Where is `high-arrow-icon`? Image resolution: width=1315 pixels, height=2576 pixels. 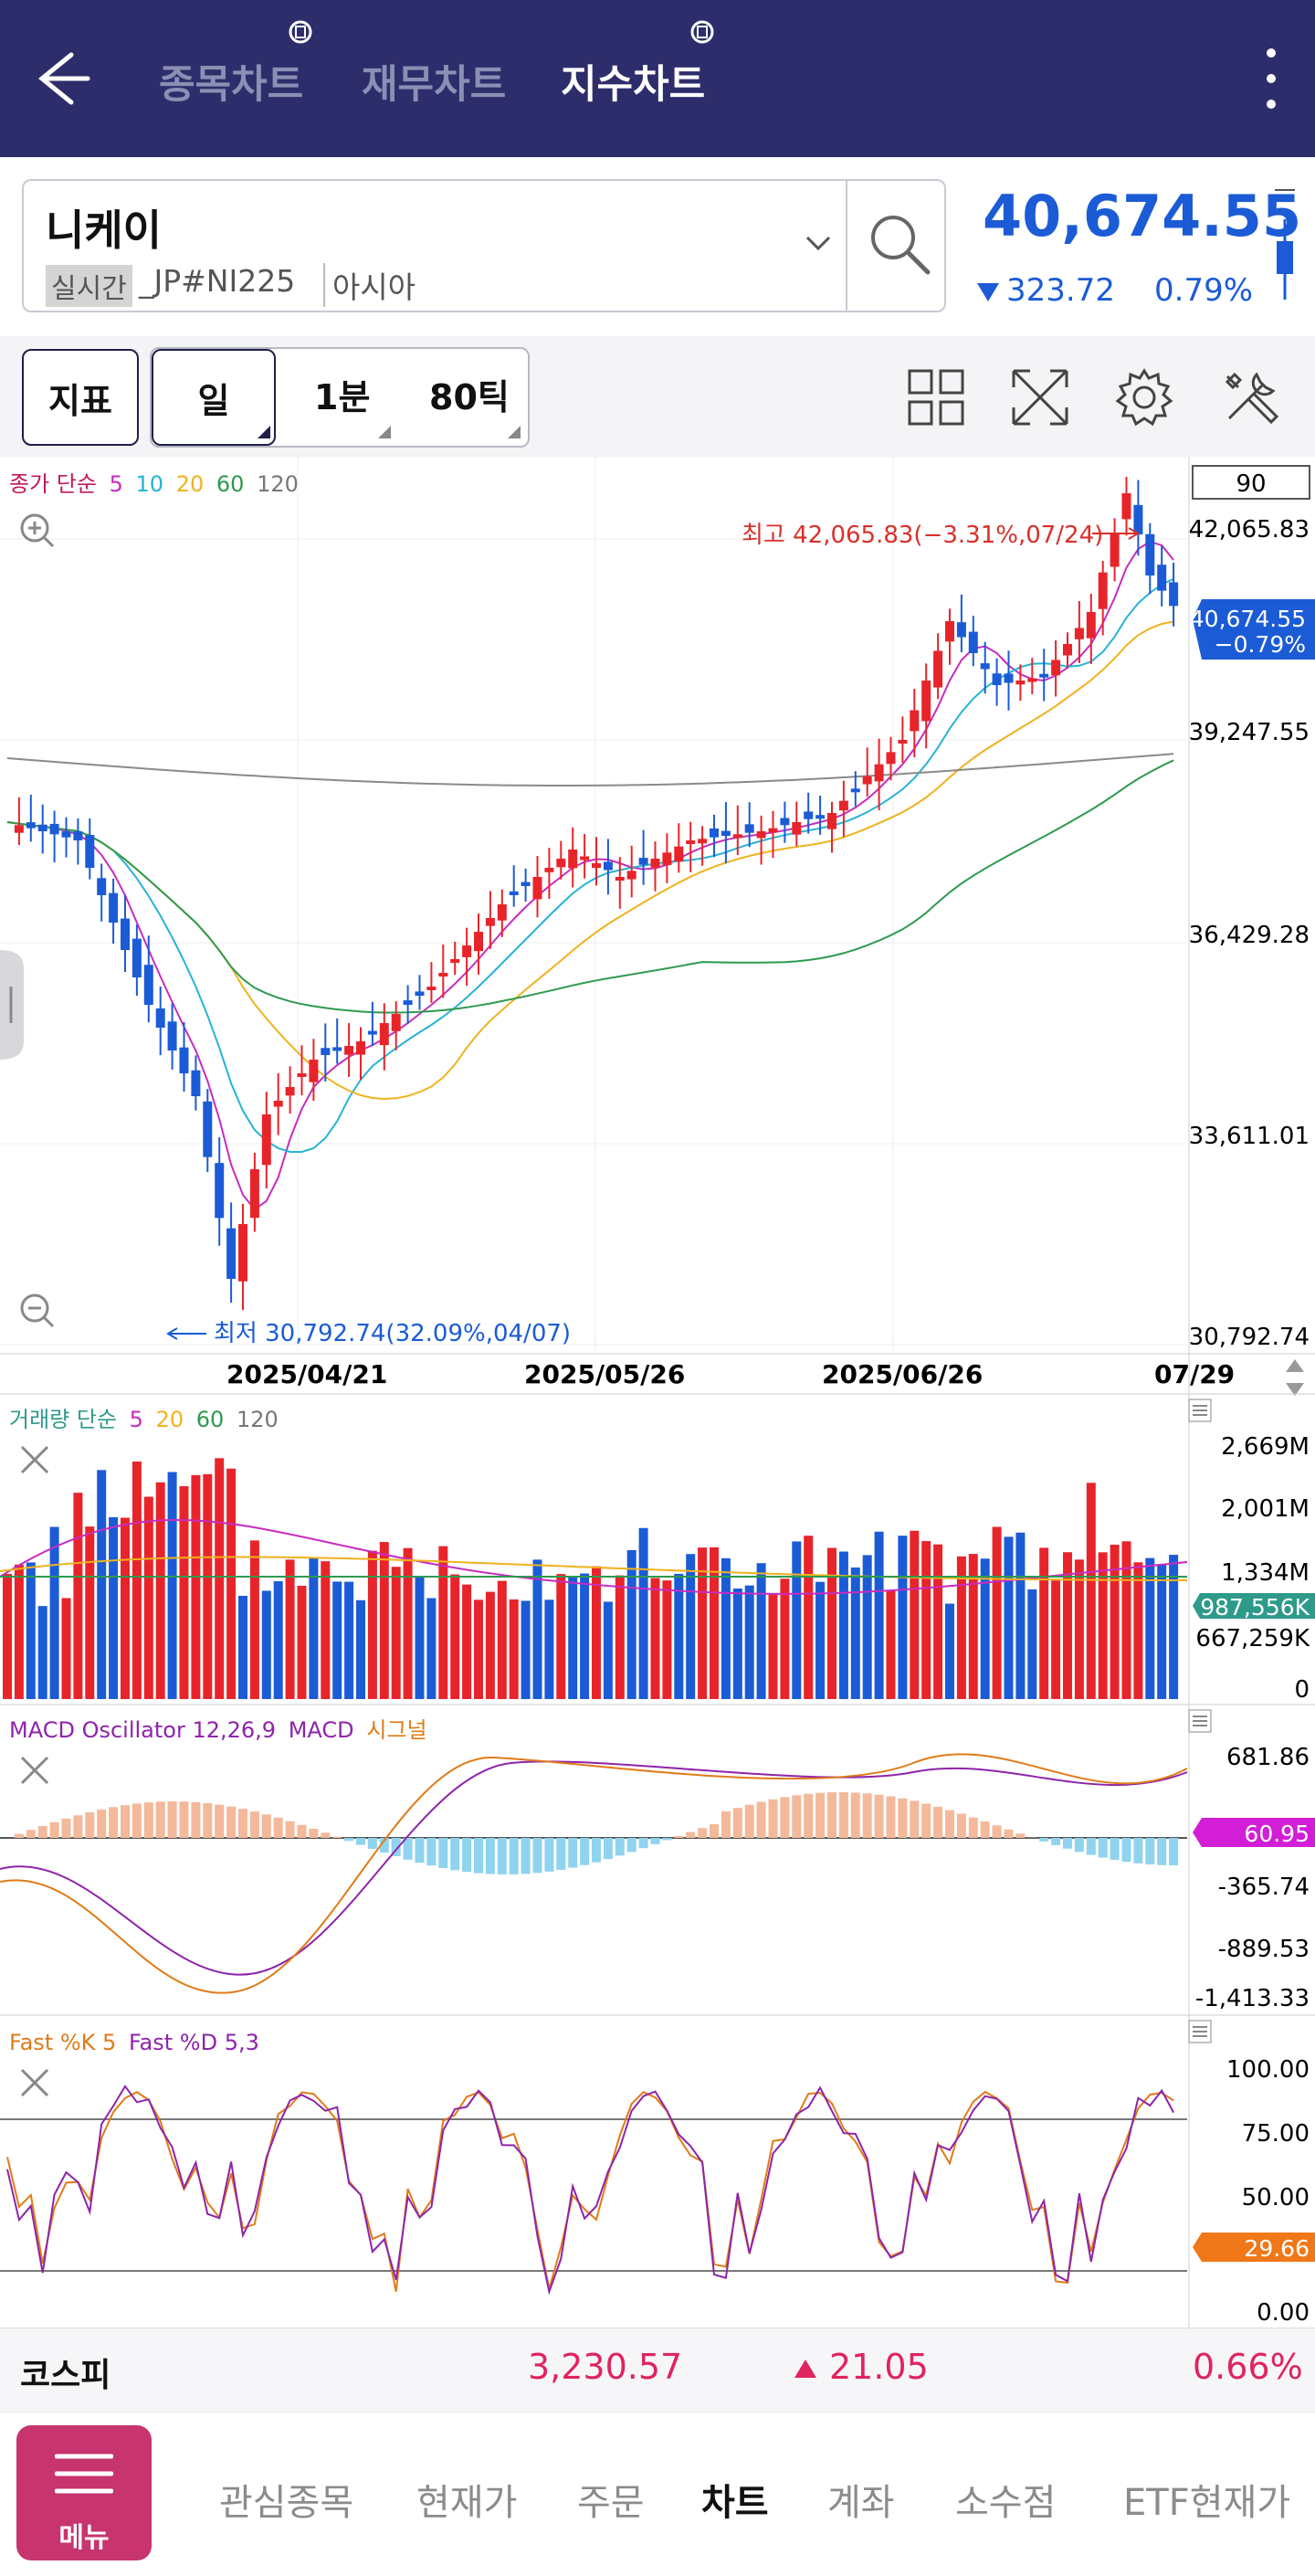 high-arrow-icon is located at coordinates (1116, 533).